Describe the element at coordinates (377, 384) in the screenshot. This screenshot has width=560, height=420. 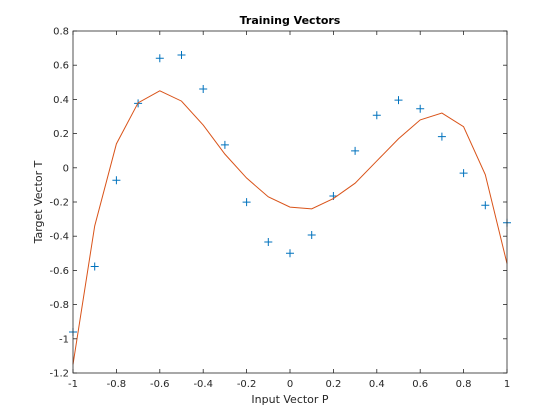
I see `x-tick-label: 0.4` at that location.